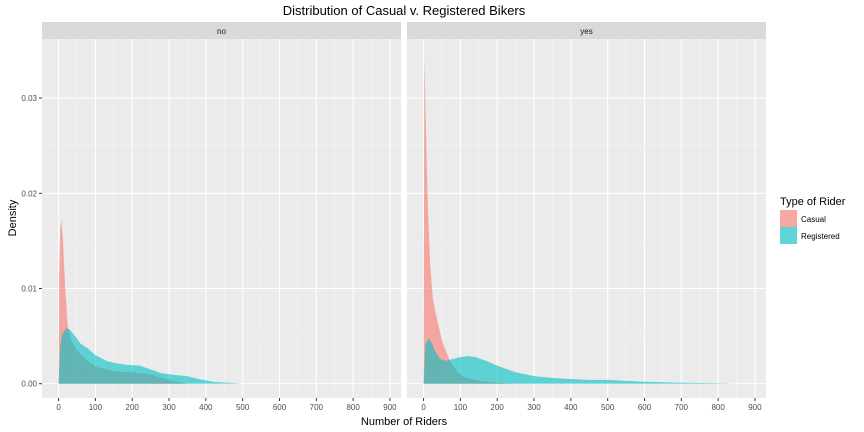 The width and height of the screenshot is (864, 432). What do you see at coordinates (813, 202) in the screenshot?
I see `legend-title: Type of Rider` at bounding box center [813, 202].